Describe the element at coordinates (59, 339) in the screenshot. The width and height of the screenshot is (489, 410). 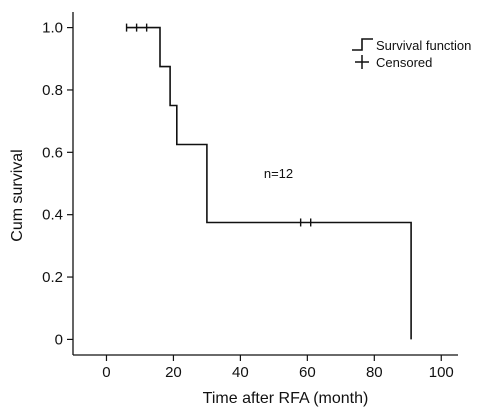
I see `y-tick-label: 0` at that location.